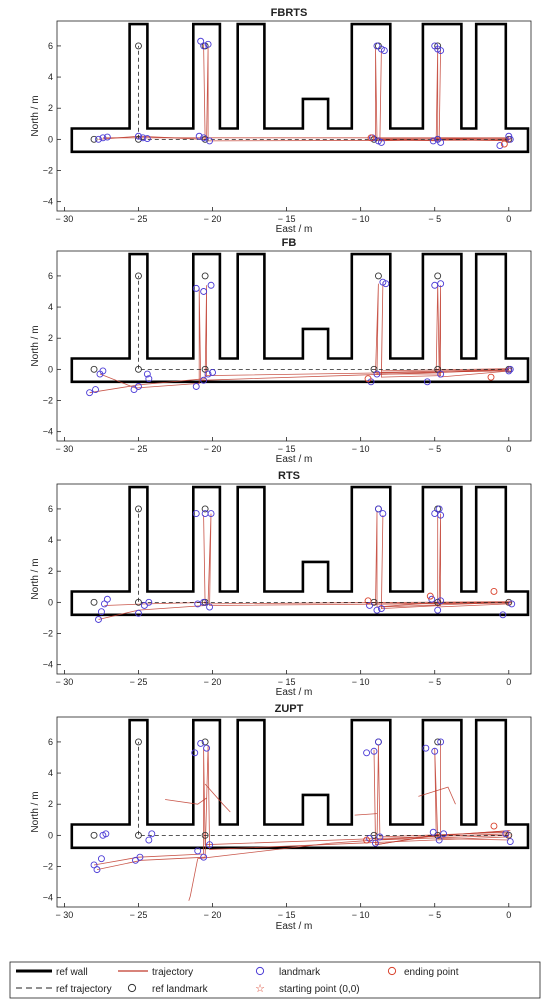  I want to click on legend-landmark-marker, so click(260, 971).